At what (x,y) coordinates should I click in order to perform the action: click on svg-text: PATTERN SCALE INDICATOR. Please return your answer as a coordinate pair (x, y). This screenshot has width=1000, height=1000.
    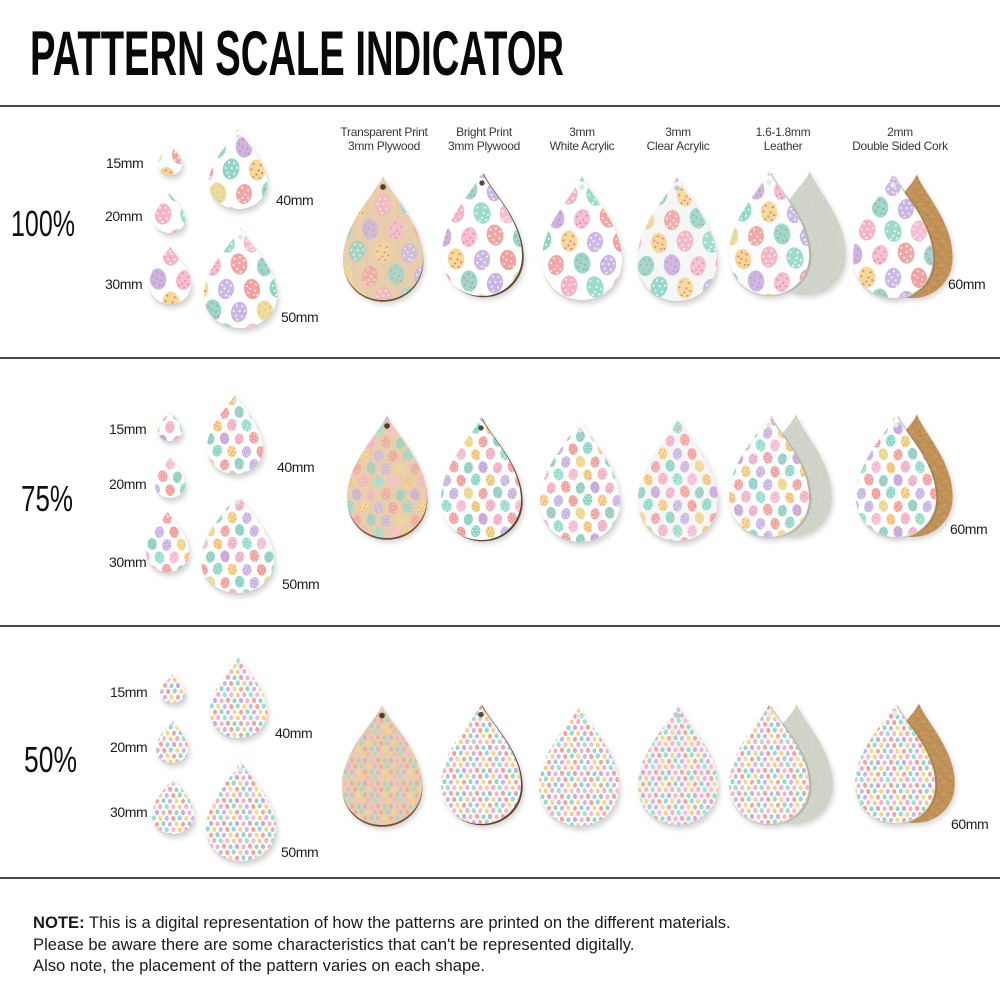
    Looking at the image, I should click on (297, 53).